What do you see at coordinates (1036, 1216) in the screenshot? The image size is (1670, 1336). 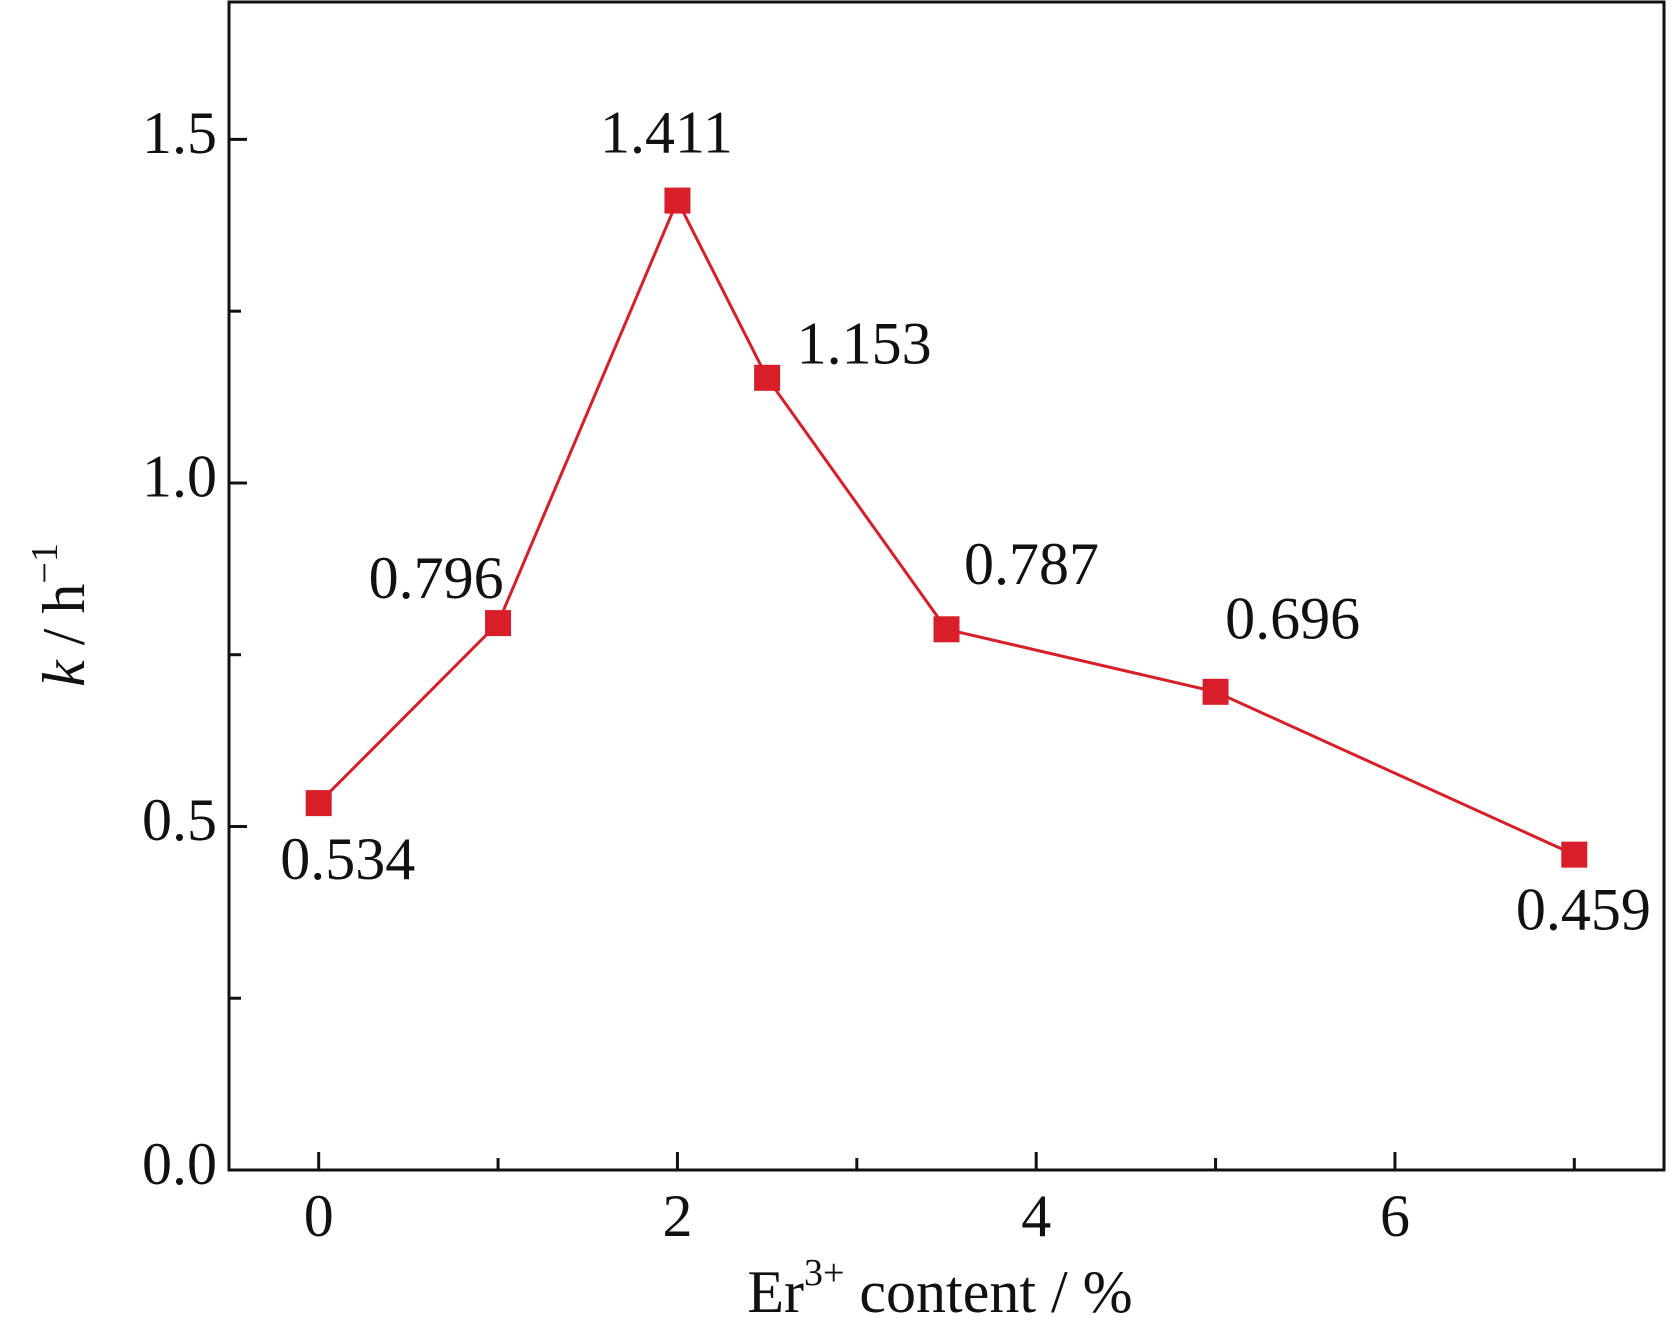 I see `x-tick-label: 4` at bounding box center [1036, 1216].